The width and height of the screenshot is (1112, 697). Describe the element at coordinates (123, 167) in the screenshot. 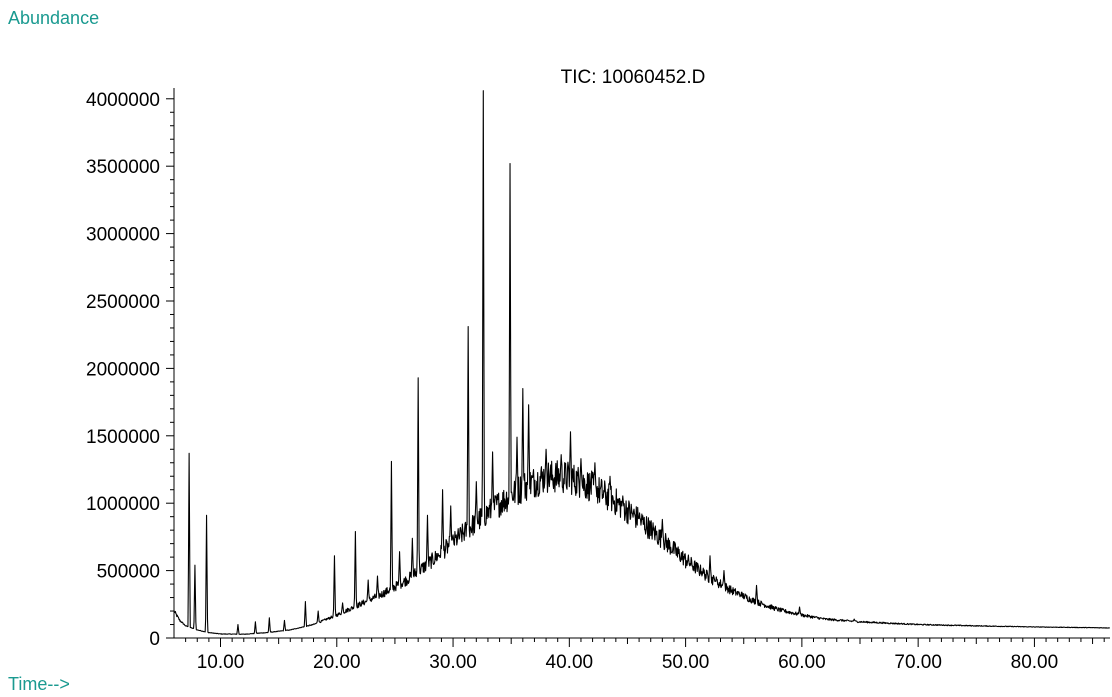

I see `y-tick-label: 3500000` at that location.